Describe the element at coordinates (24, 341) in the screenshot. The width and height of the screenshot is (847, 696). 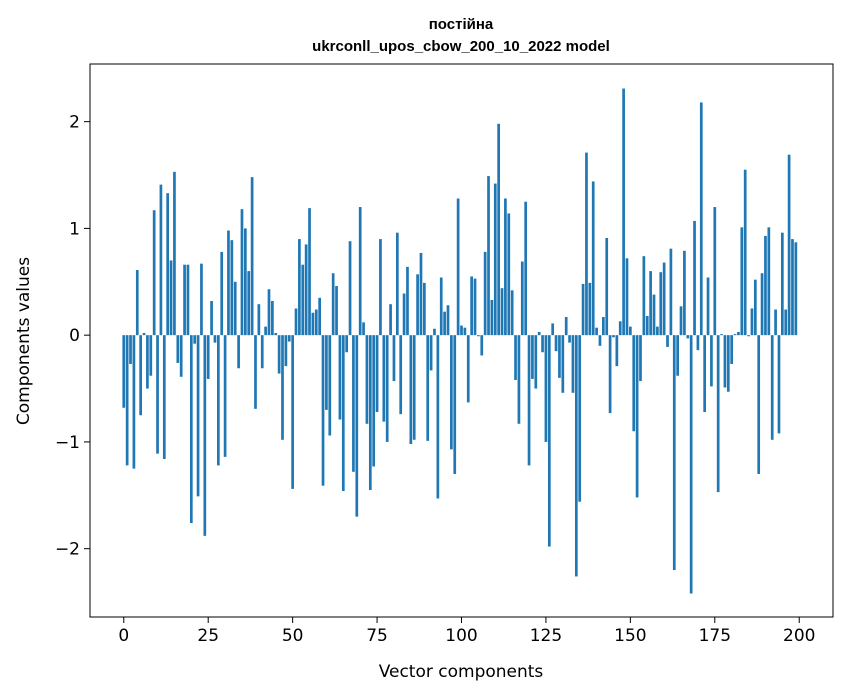
I see `y-axis-label: Components values` at that location.